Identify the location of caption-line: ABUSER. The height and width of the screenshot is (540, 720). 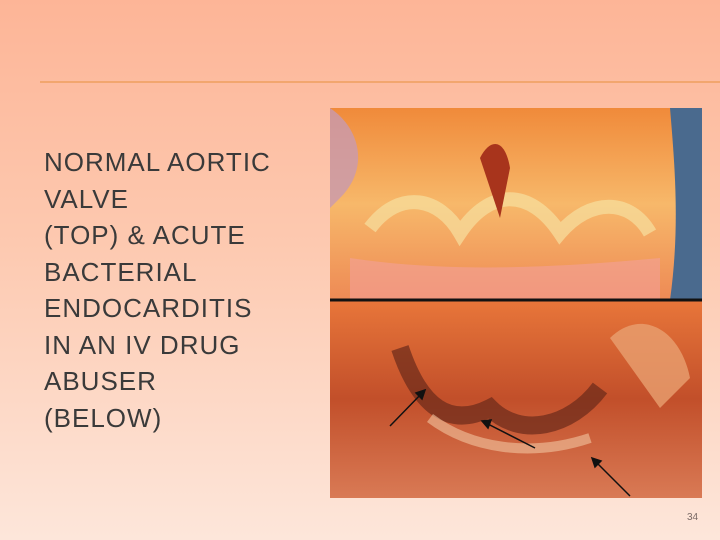
(100, 381).